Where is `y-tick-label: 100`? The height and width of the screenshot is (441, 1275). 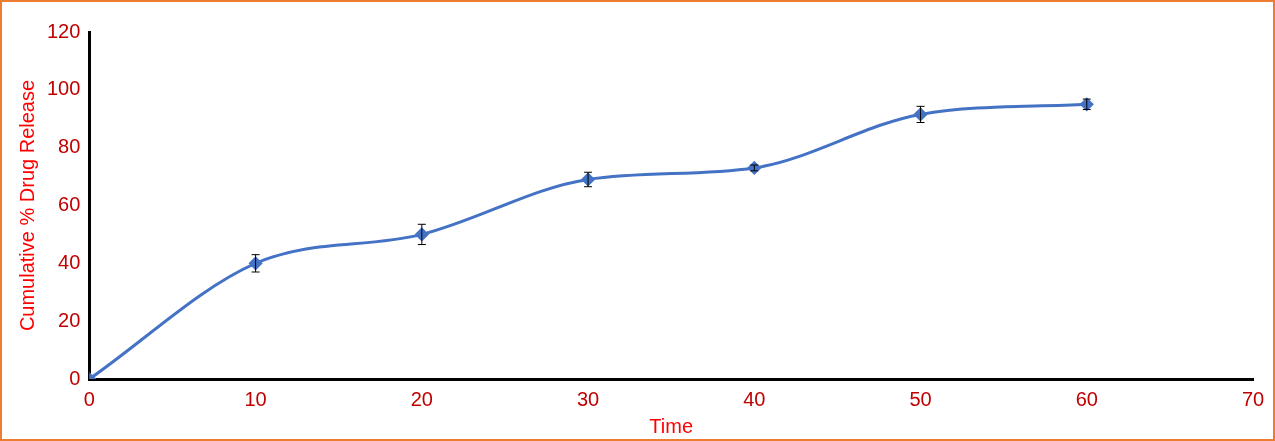 y-tick-label: 100 is located at coordinates (63, 88).